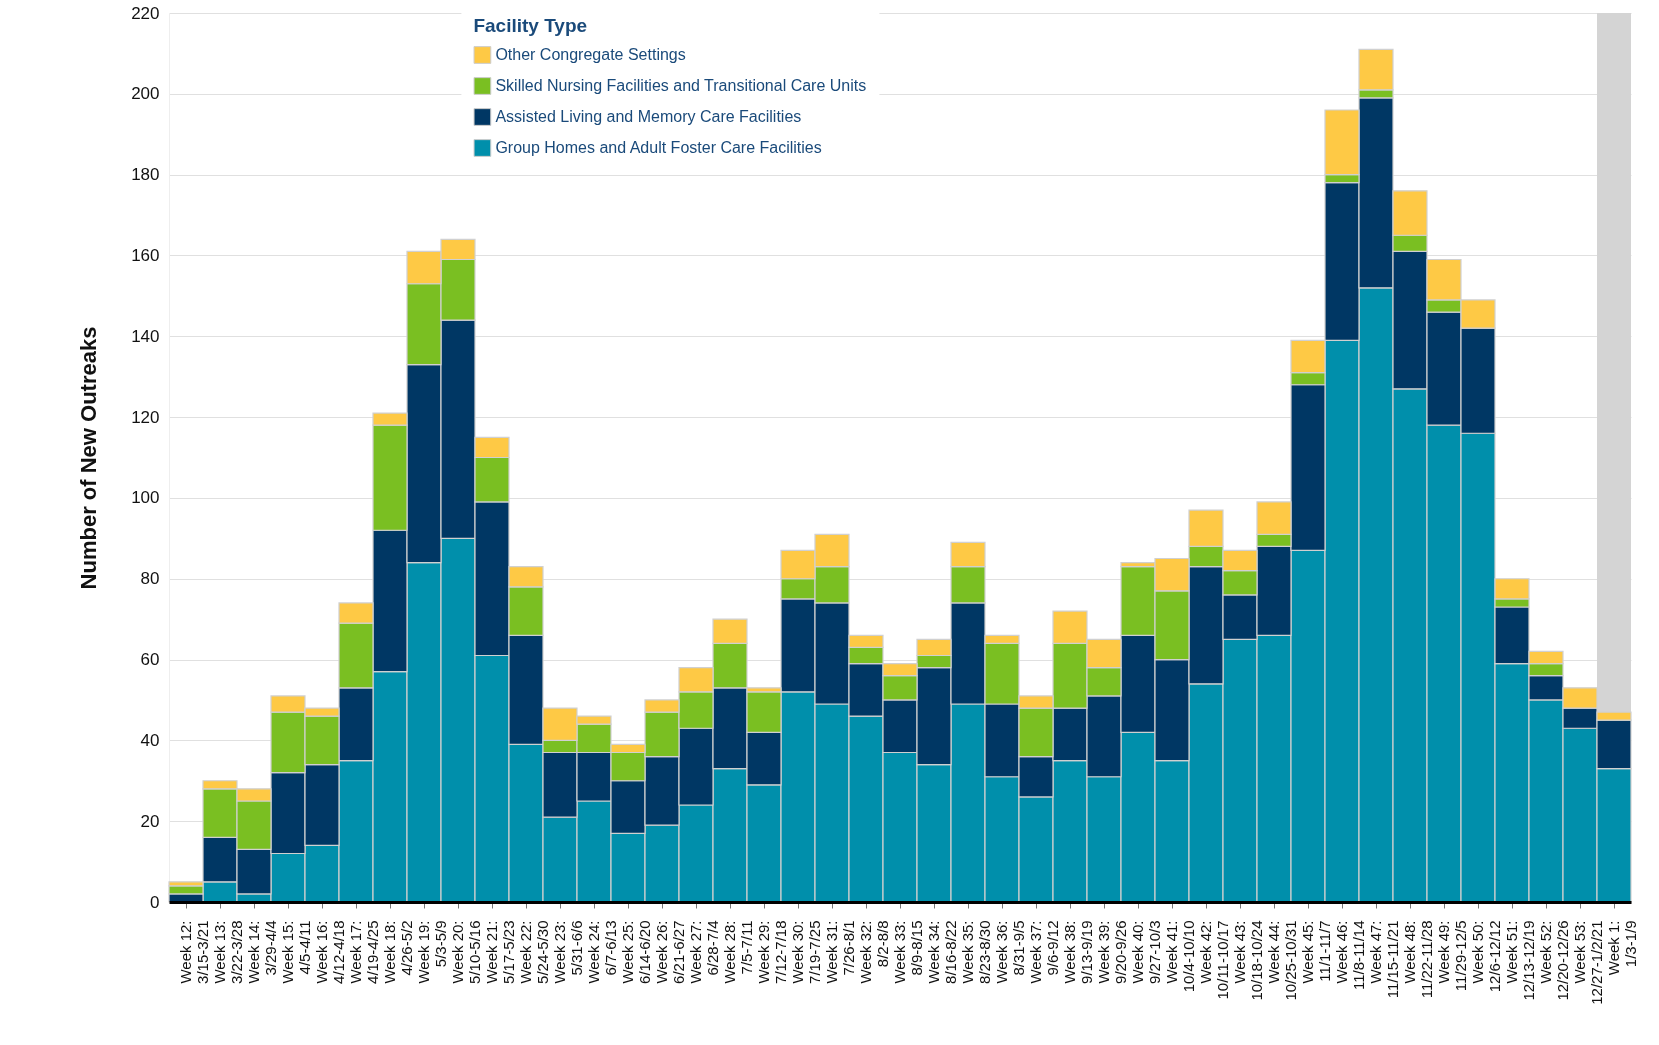 The image size is (1659, 1045). What do you see at coordinates (1452, 956) in the screenshot?
I see `x-tick-label: Week 49: 11/29-12/5` at bounding box center [1452, 956].